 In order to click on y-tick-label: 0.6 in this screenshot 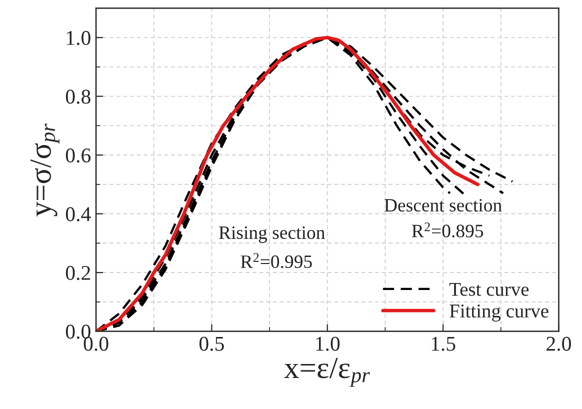, I will do `click(78, 155)`.